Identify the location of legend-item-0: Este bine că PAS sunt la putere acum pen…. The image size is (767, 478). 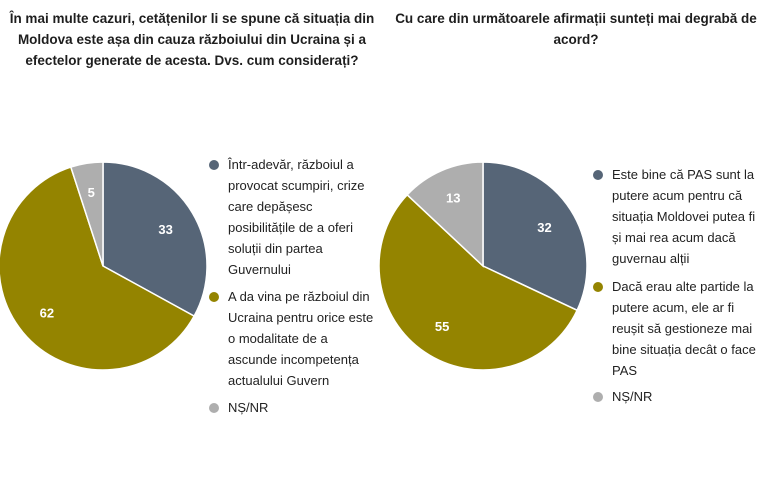
(680, 216).